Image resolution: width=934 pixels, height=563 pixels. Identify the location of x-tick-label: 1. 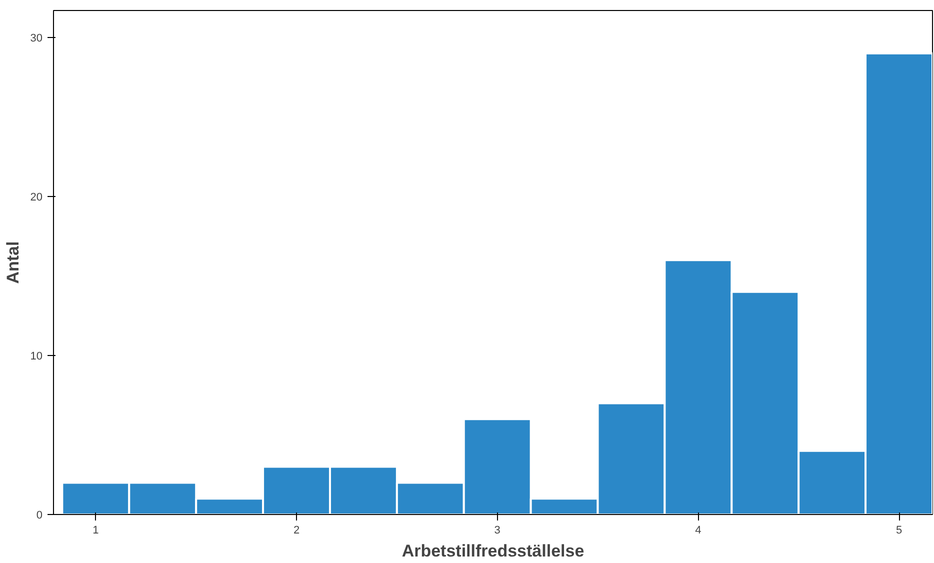
(95, 530).